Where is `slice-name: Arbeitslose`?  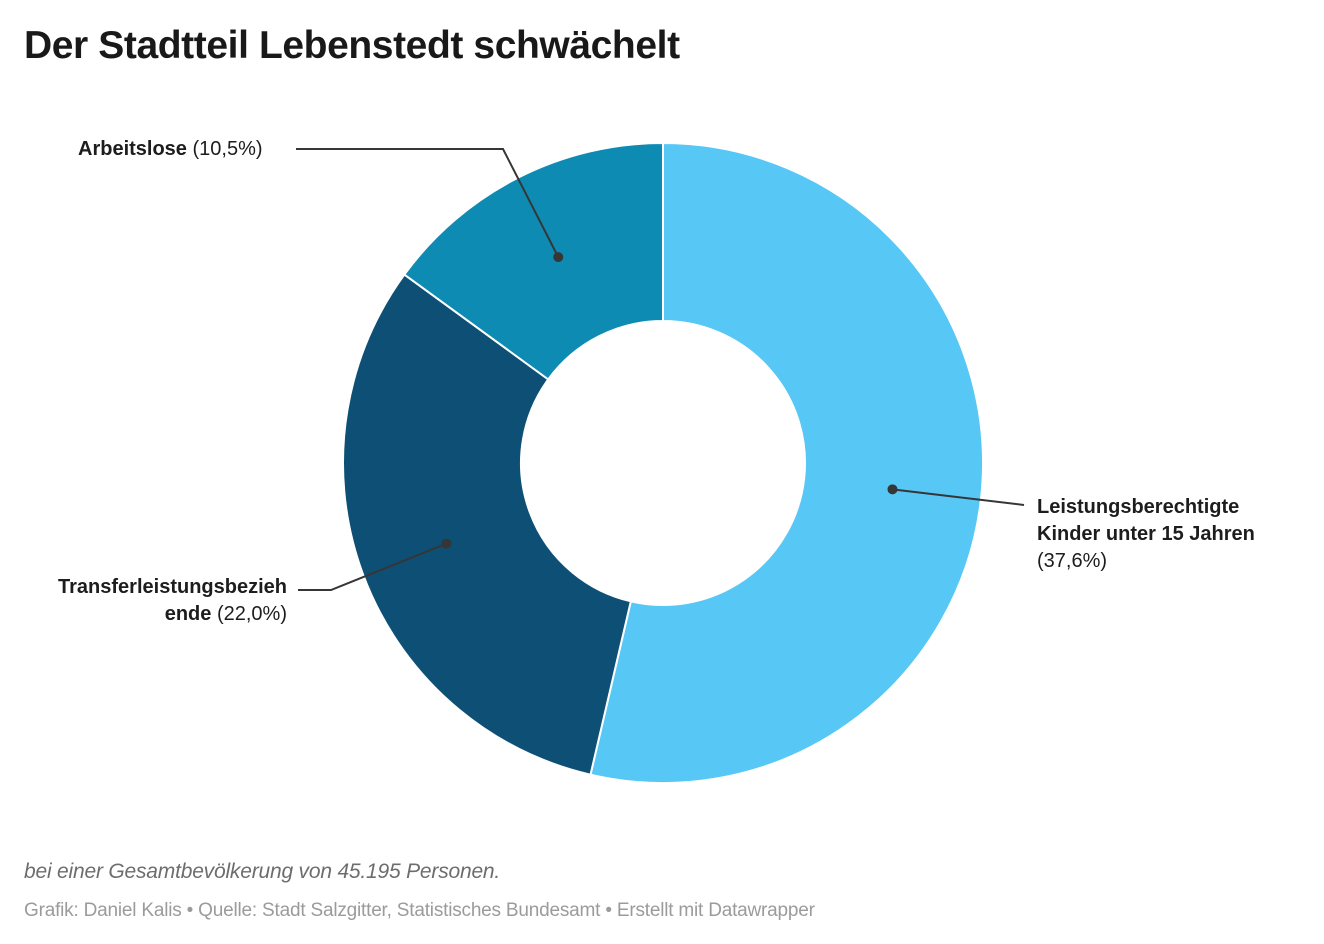
slice-name: Arbeitslose is located at coordinates (132, 149).